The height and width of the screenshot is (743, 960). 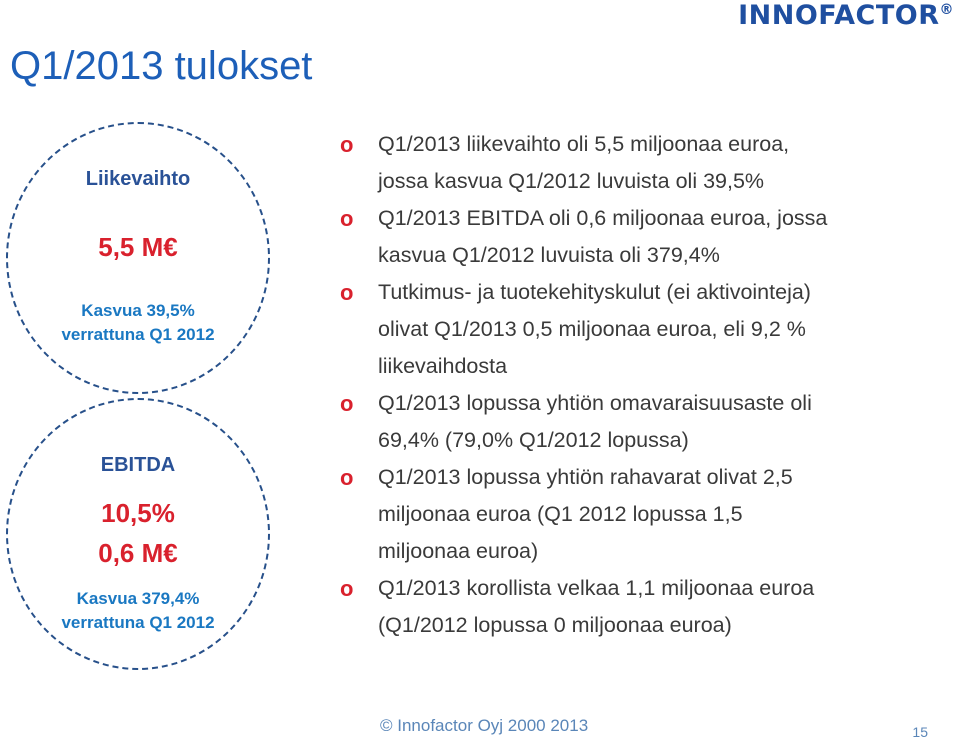 I want to click on ebitda-growth-line2: verrattuna Q1 2012, so click(x=138, y=622).